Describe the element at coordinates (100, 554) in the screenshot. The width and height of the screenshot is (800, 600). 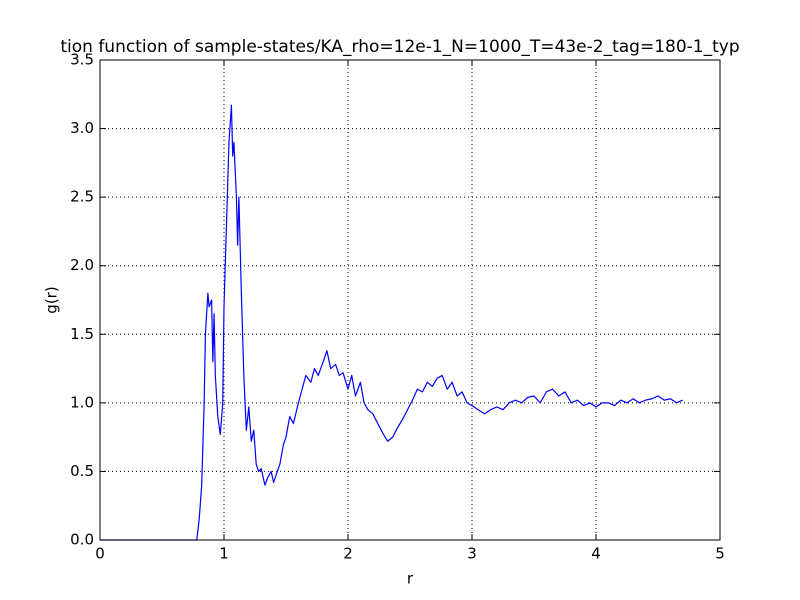
I see `x-tick-label: 0` at that location.